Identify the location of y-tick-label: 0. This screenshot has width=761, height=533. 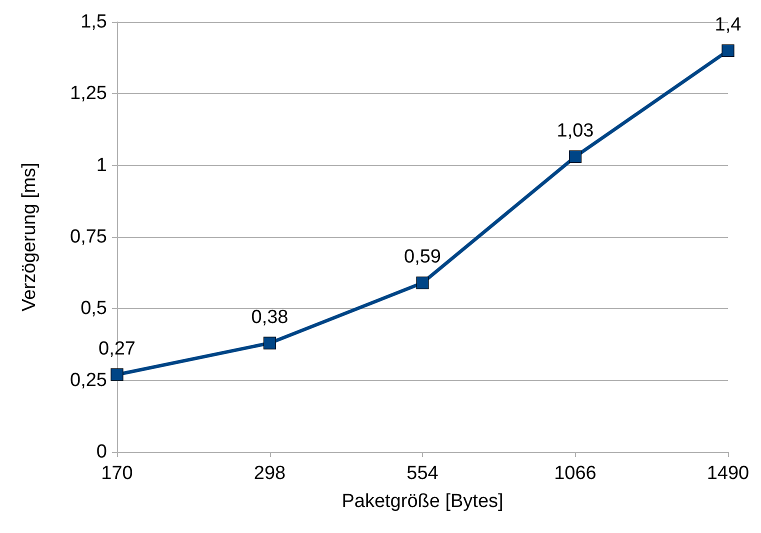
(101, 452).